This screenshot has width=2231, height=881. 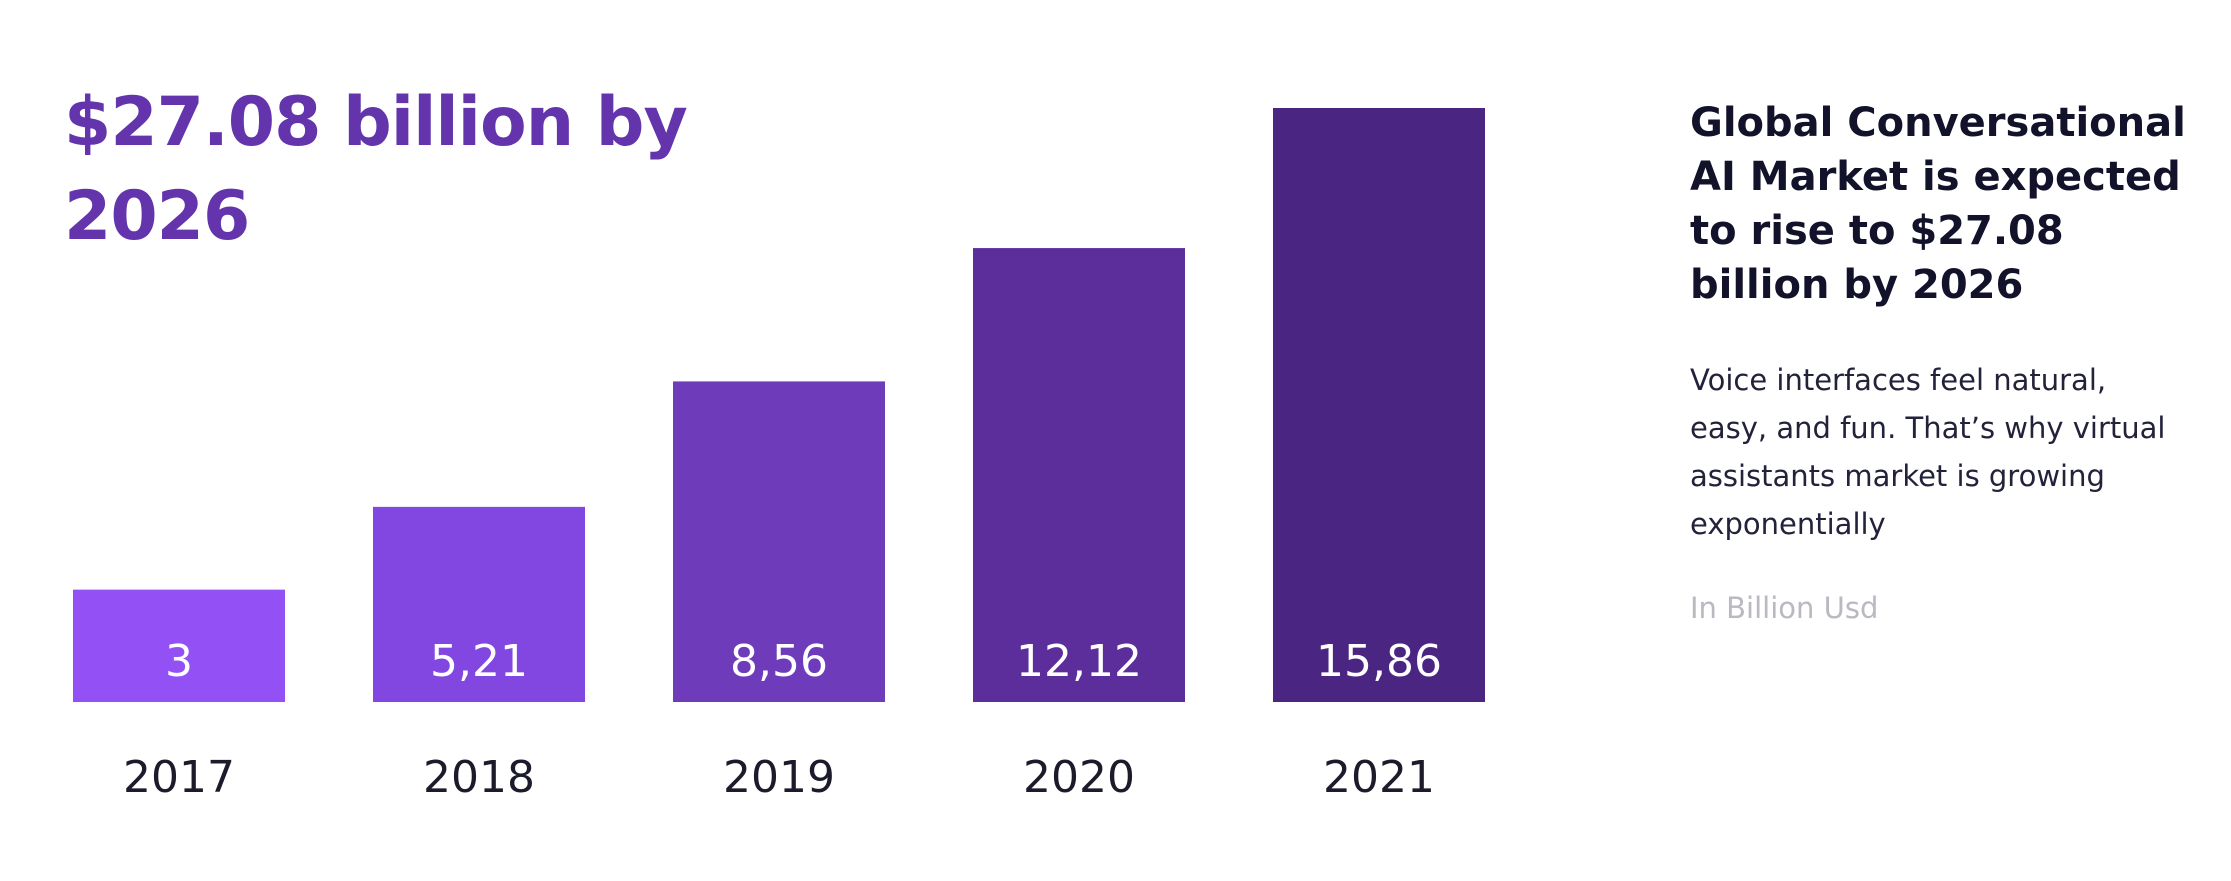 I want to click on bar-value-label: 12,12, so click(x=1079, y=661).